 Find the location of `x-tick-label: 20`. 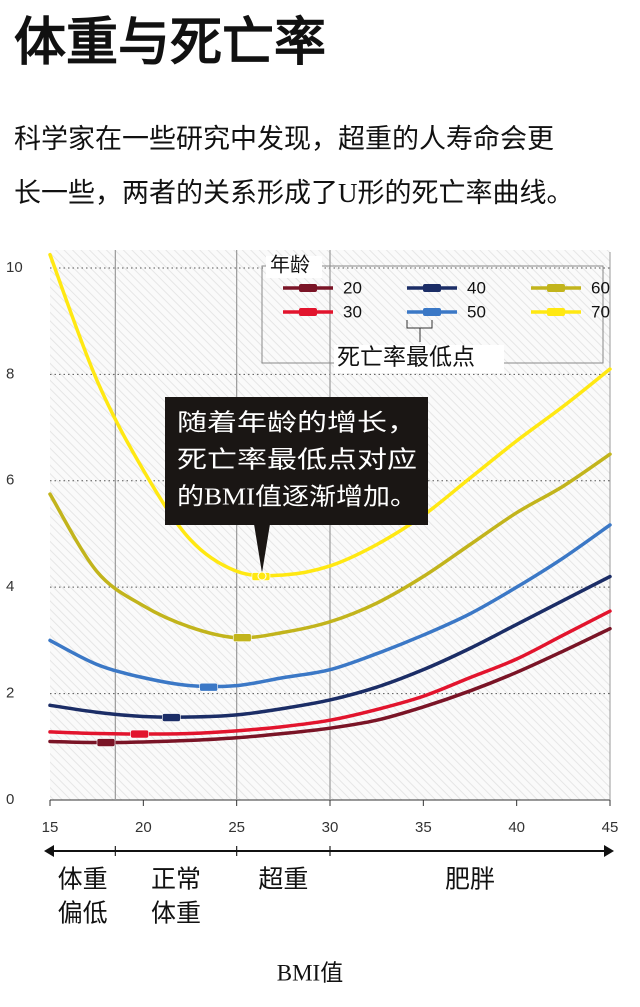

x-tick-label: 20 is located at coordinates (143, 827).